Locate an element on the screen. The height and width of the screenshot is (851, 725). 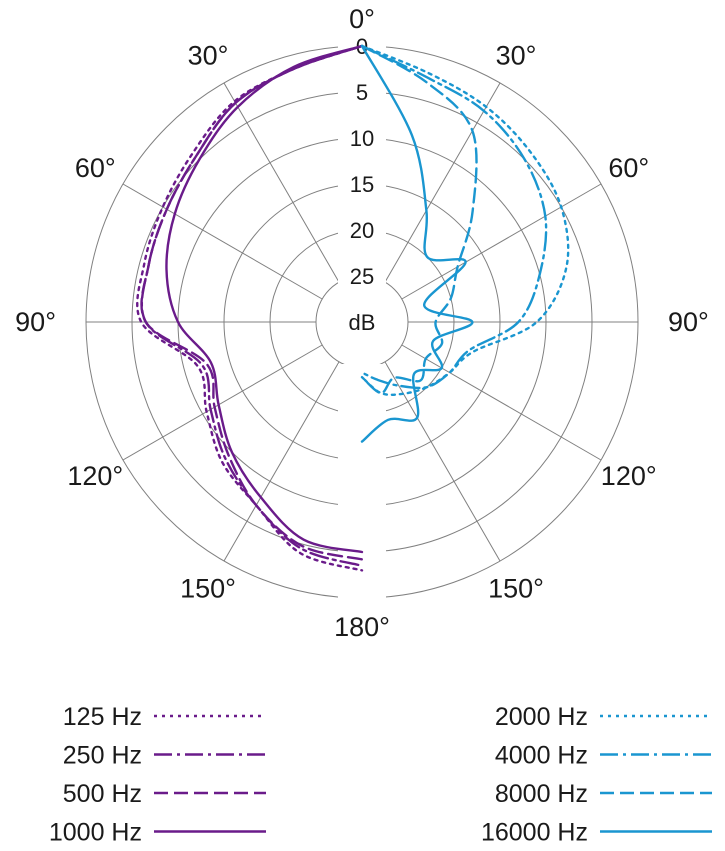
radial-tick-label: 10 is located at coordinates (362, 138).